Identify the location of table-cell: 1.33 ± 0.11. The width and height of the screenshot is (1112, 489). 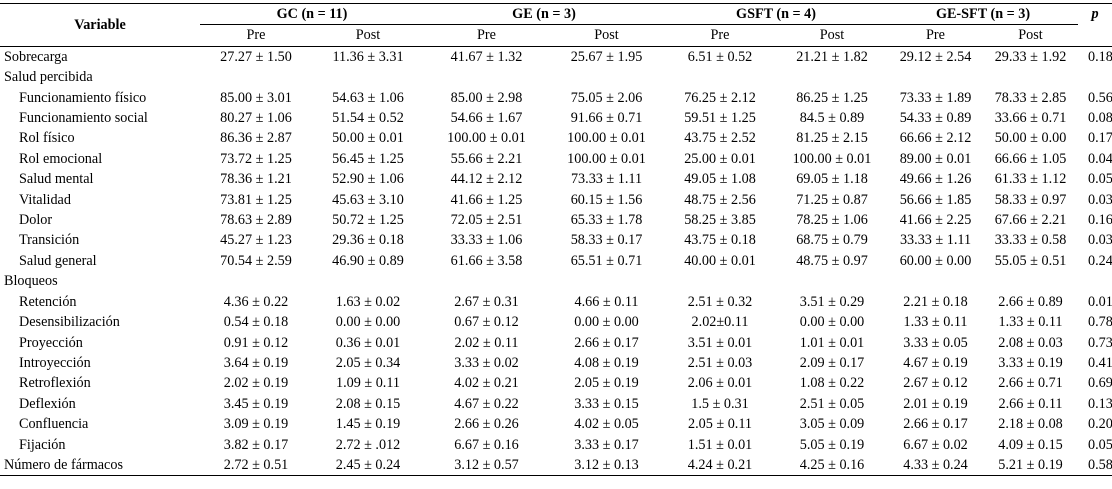
(935, 322).